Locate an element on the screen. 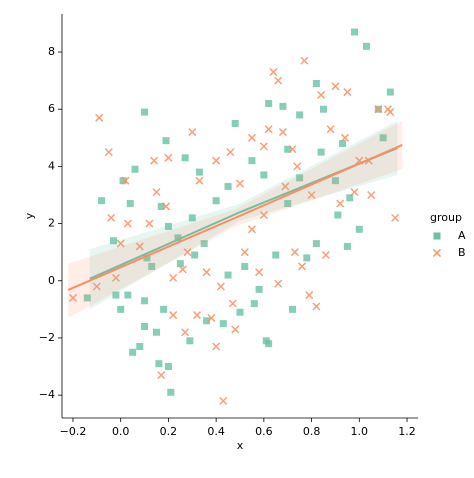 Image resolution: width=474 pixels, height=478 pixels. x-tick-label: −0.2 is located at coordinates (73, 431).